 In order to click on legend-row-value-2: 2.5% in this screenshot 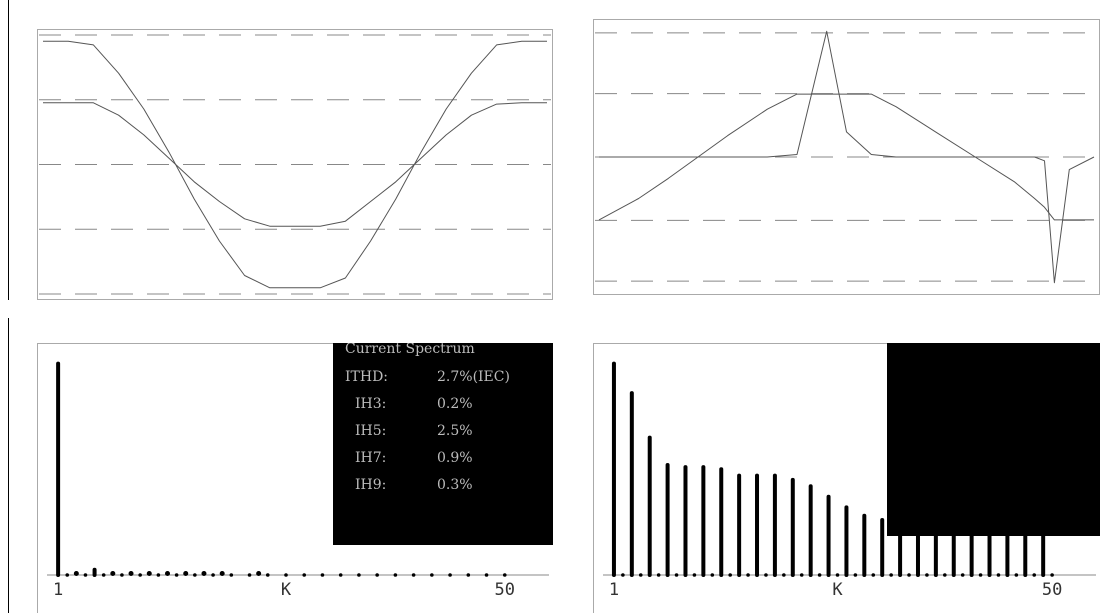, I will do `click(455, 431)`.